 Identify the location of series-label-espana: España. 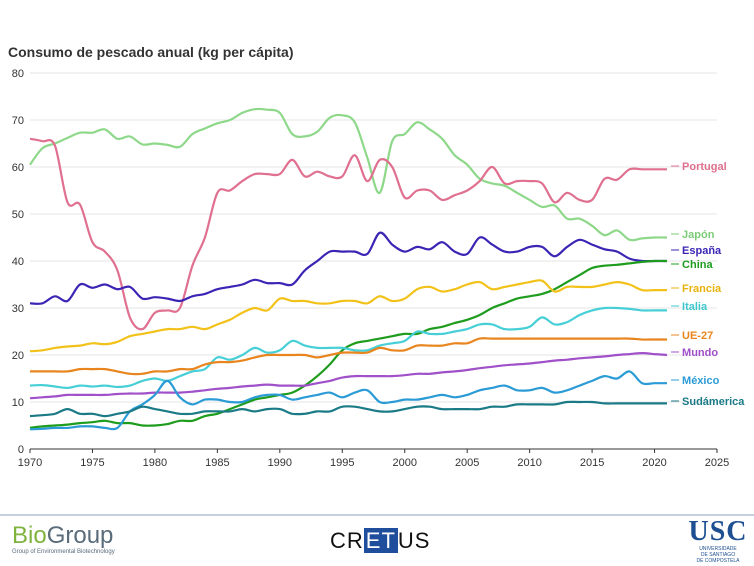
(702, 251).